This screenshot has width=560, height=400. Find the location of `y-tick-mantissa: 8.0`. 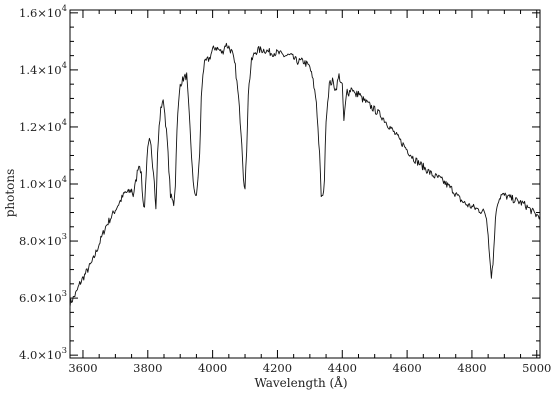

y-tick-mantissa: 8.0 is located at coordinates (28, 241).